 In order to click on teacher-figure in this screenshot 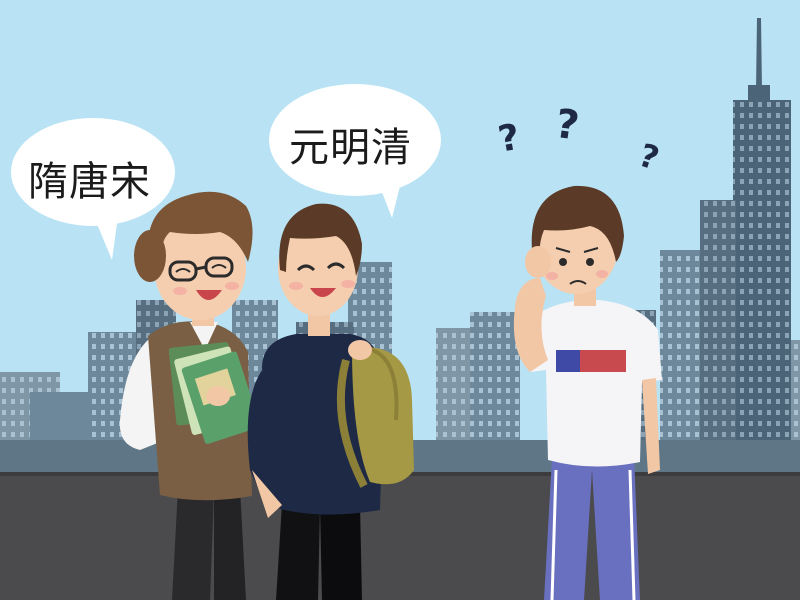, I will do `click(190, 395)`.